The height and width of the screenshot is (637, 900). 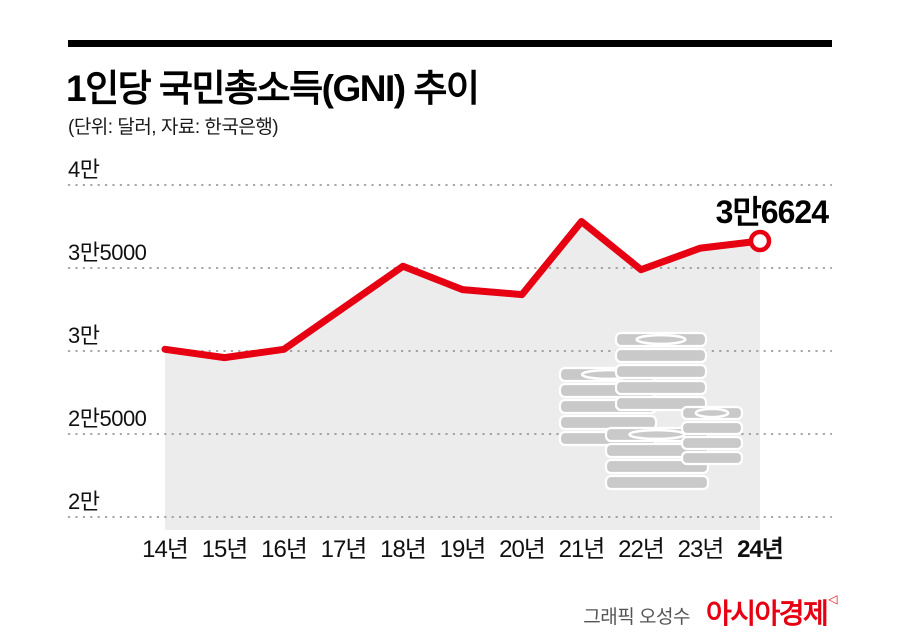 I want to click on x-axis-label: 23년, so click(x=701, y=549).